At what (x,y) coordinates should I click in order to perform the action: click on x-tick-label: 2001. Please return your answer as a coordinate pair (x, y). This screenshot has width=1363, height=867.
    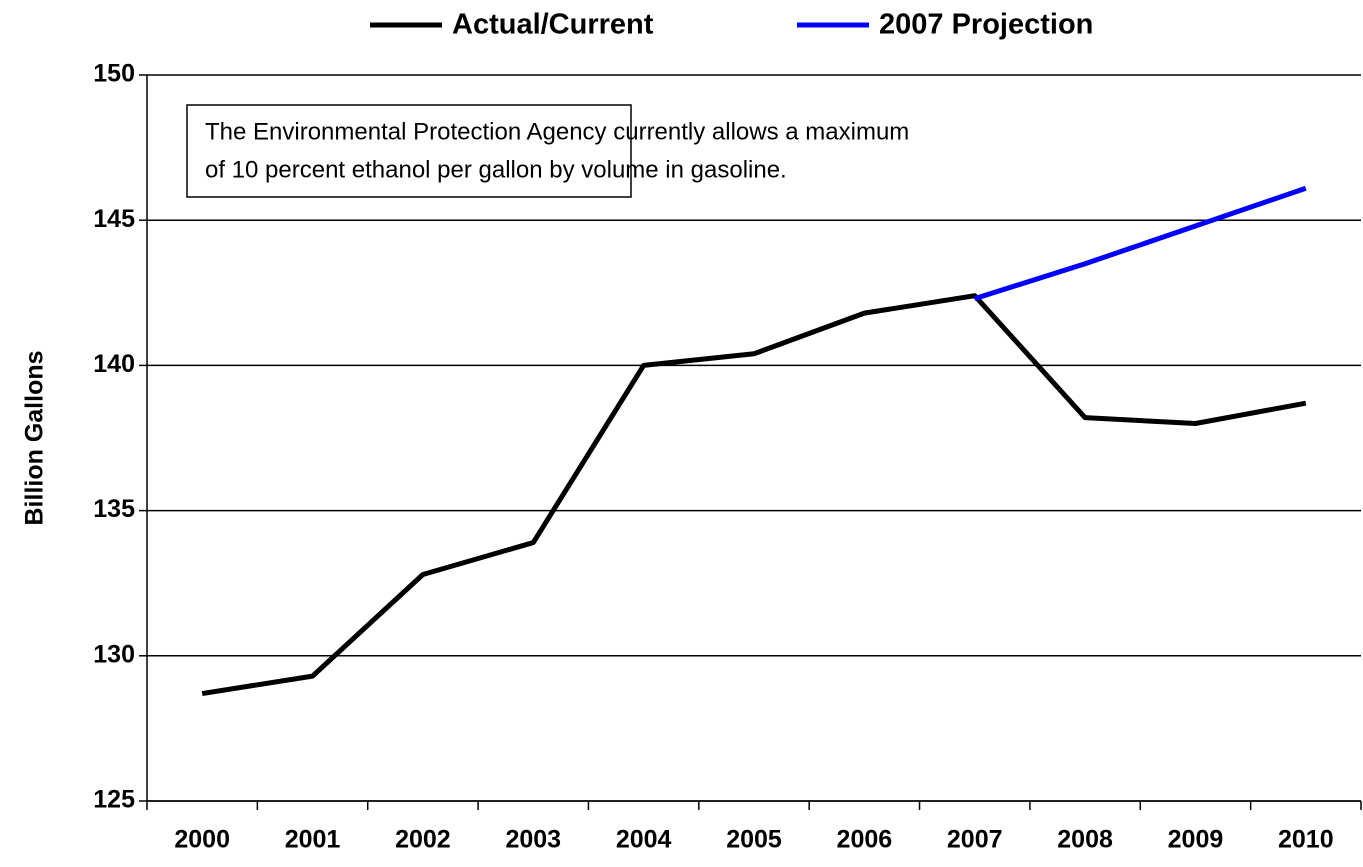
    Looking at the image, I should click on (313, 840).